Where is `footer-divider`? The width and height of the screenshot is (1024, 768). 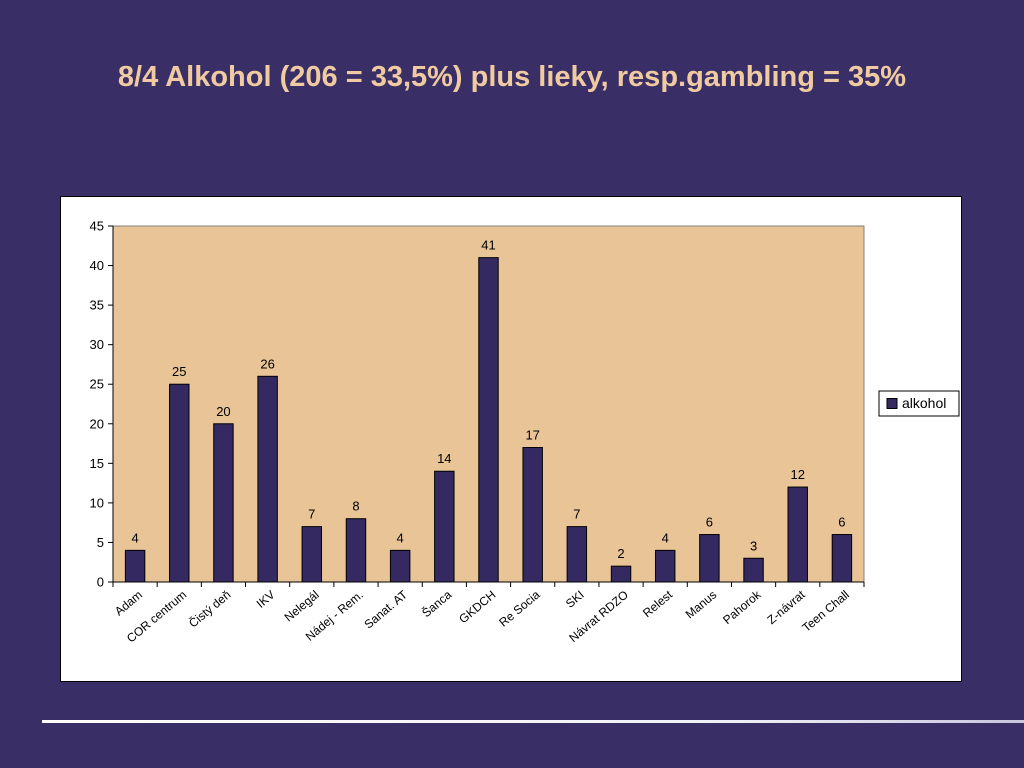 footer-divider is located at coordinates (533, 721).